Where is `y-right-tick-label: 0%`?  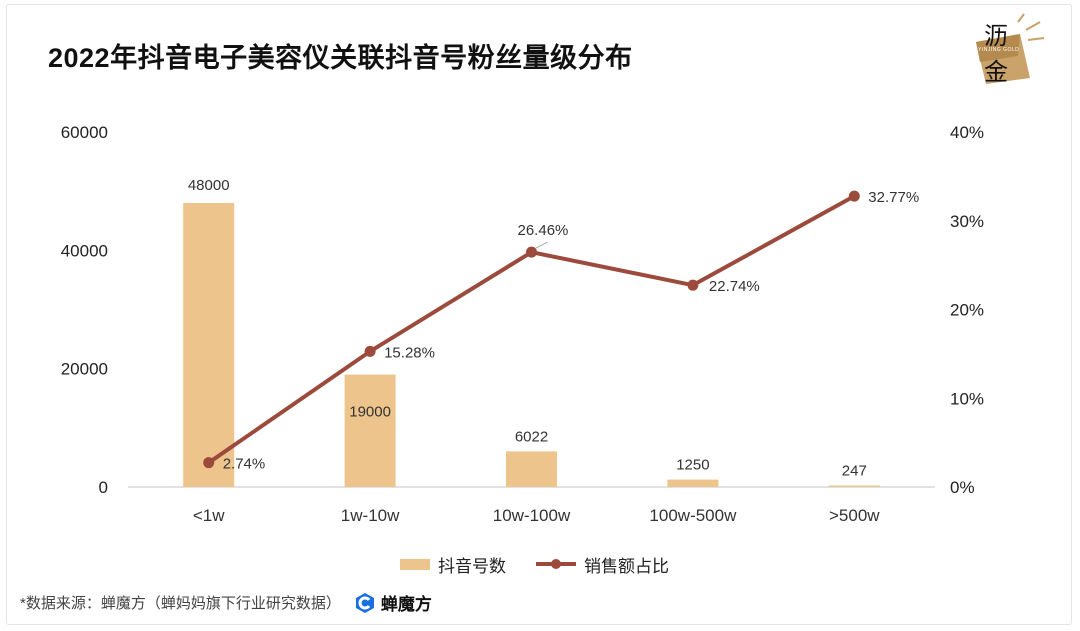 y-right-tick-label: 0% is located at coordinates (962, 487).